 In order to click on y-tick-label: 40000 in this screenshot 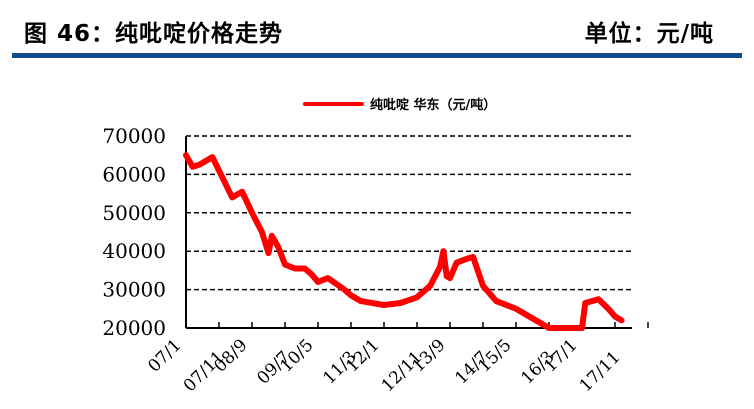, I will do `click(134, 251)`.